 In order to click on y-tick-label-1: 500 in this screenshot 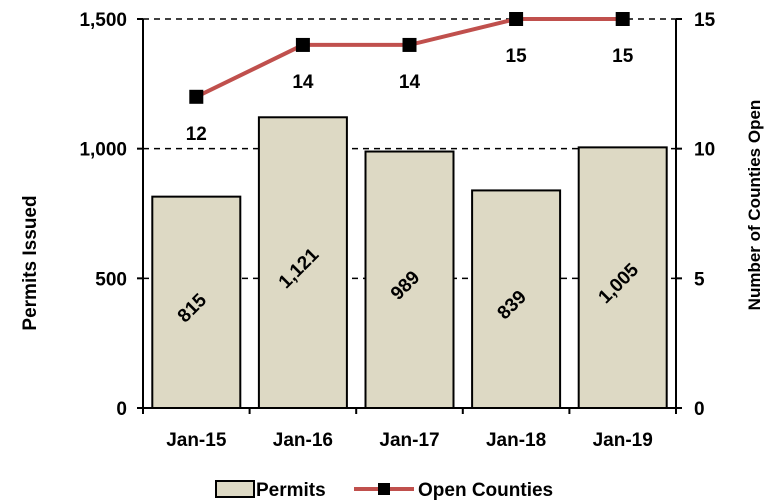, I will do `click(111, 279)`.